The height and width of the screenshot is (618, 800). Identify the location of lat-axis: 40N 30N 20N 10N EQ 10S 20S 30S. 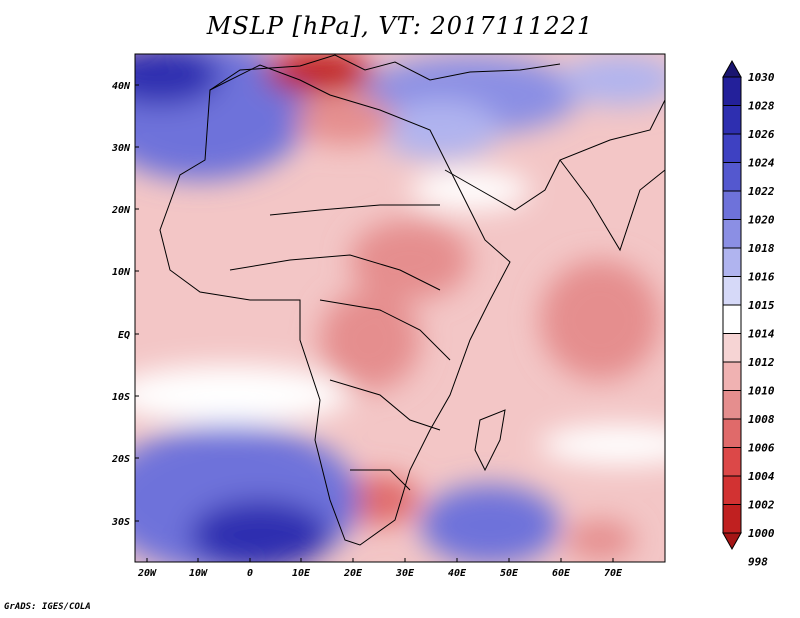
(125, 304).